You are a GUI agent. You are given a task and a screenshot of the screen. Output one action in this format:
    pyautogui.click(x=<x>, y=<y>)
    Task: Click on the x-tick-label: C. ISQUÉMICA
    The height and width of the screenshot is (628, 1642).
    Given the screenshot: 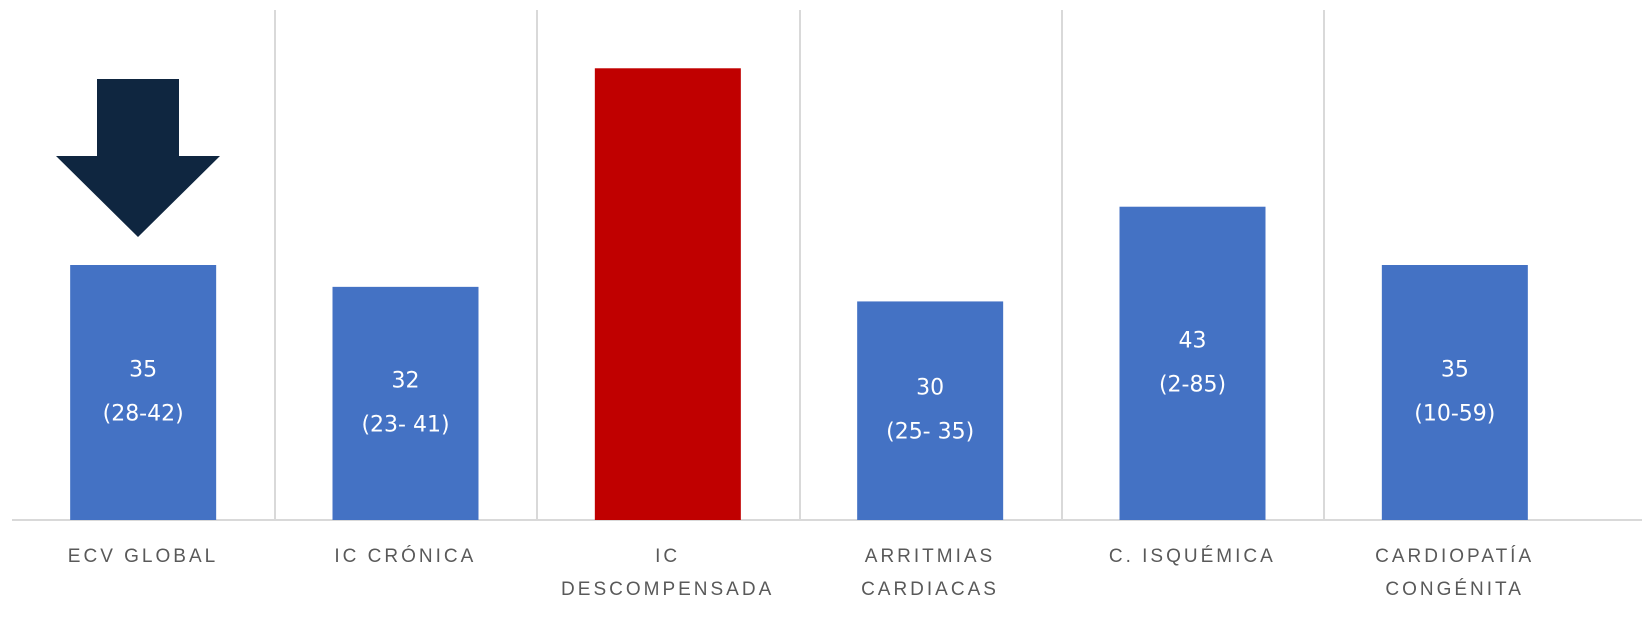 What is the action you would take?
    pyautogui.click(x=1192, y=556)
    